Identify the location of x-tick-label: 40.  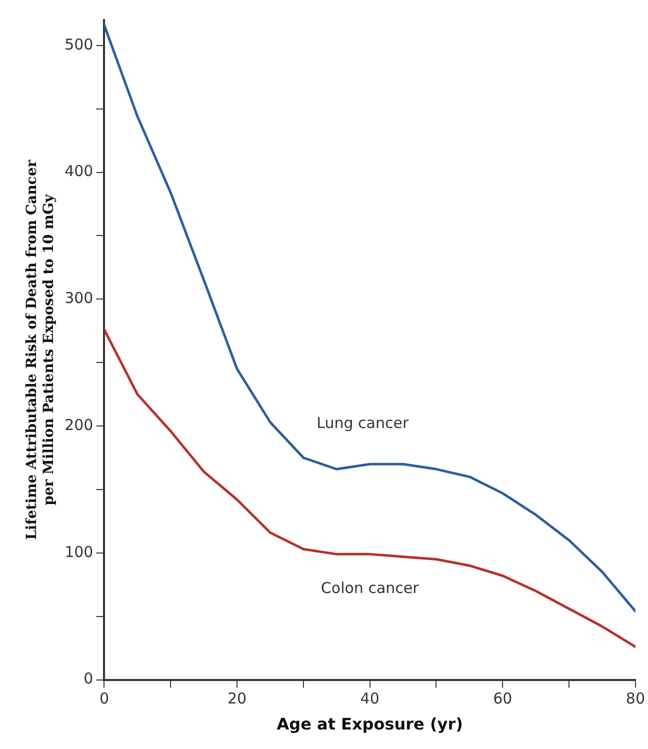
(370, 699).